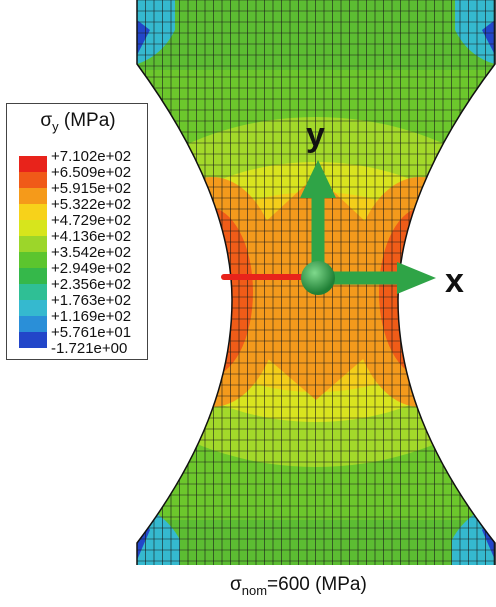 This screenshot has height=607, width=496. Describe the element at coordinates (318, 278) in the screenshot. I see `triad-origin-ball` at that location.